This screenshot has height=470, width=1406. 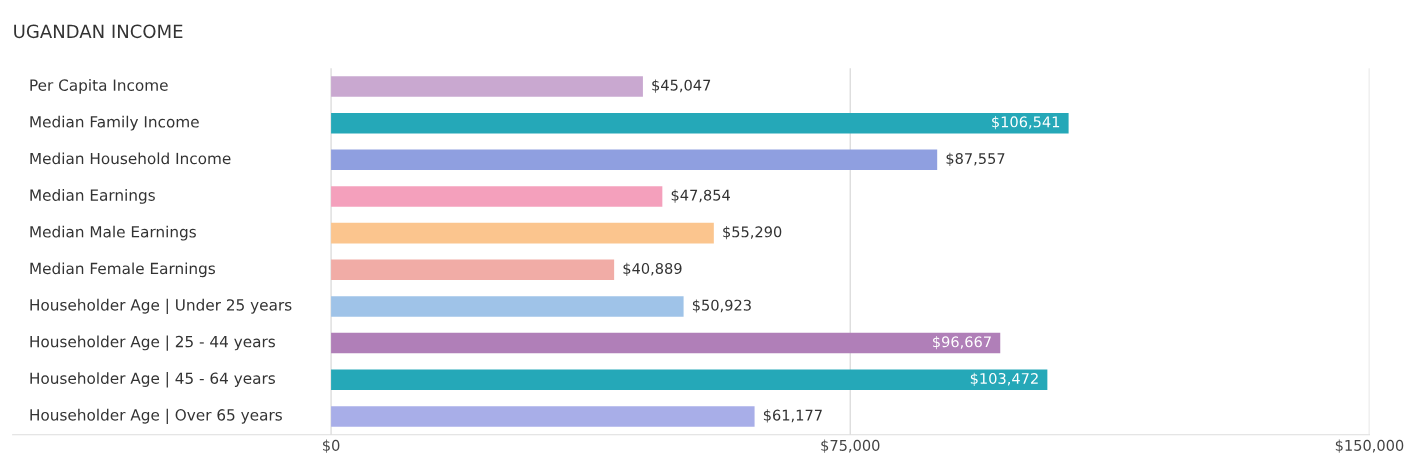 What do you see at coordinates (652, 269) in the screenshot?
I see `data-label: $40,889` at bounding box center [652, 269].